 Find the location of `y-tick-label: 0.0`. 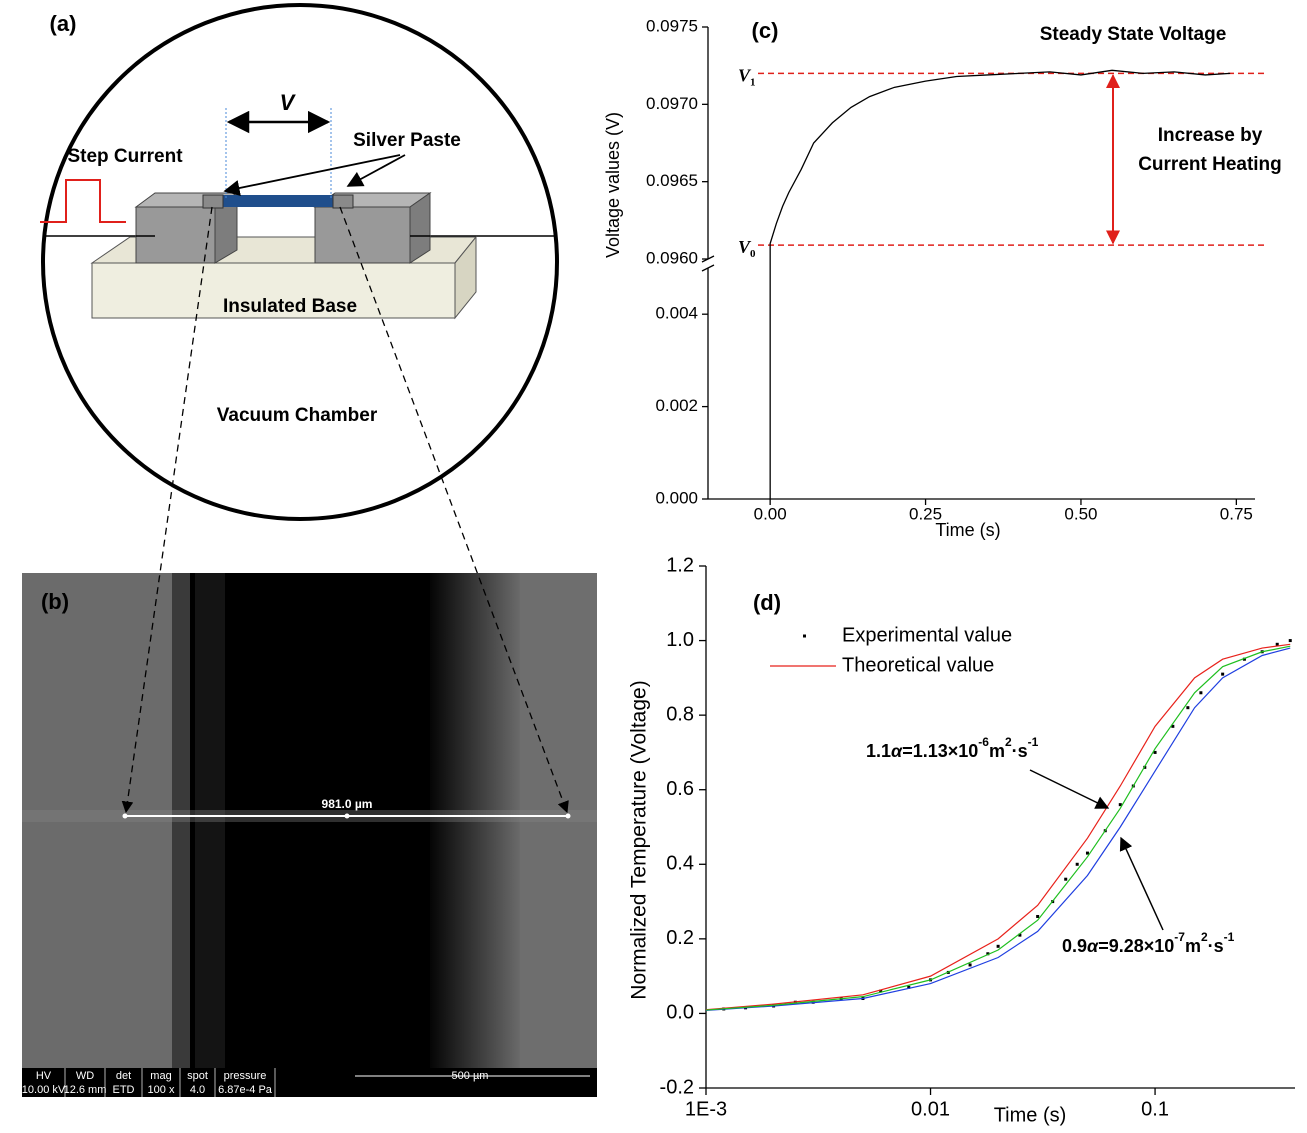

y-tick-label: 0.0 is located at coordinates (680, 1013).